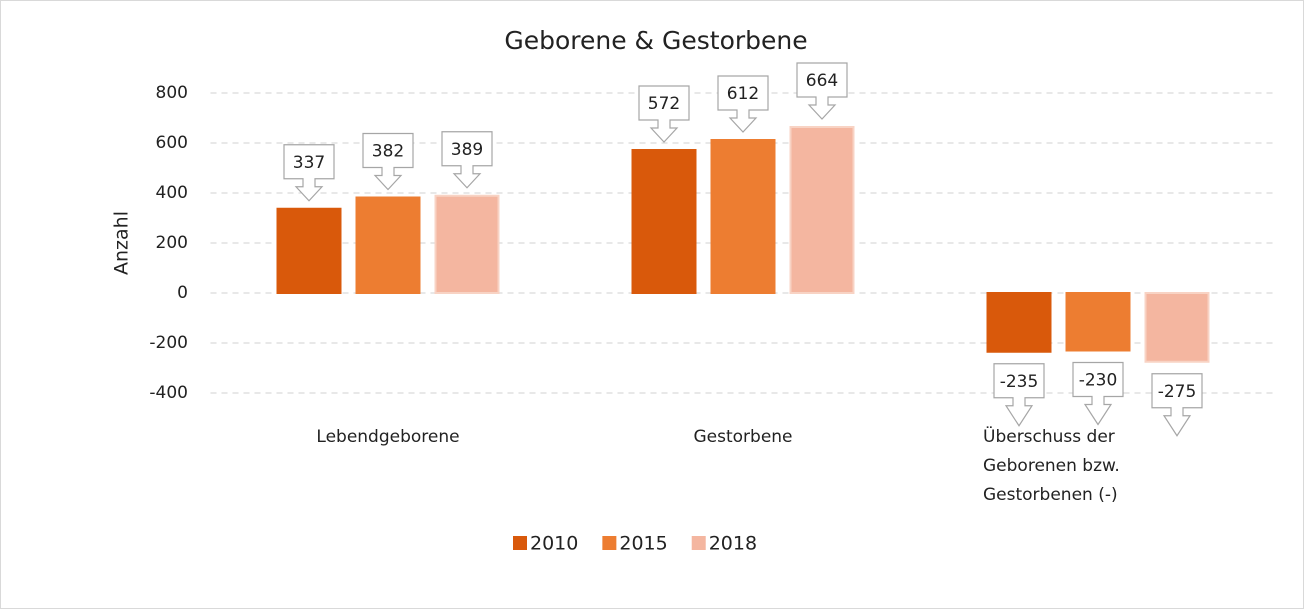  What do you see at coordinates (1177, 392) in the screenshot?
I see `data-label: -275` at bounding box center [1177, 392].